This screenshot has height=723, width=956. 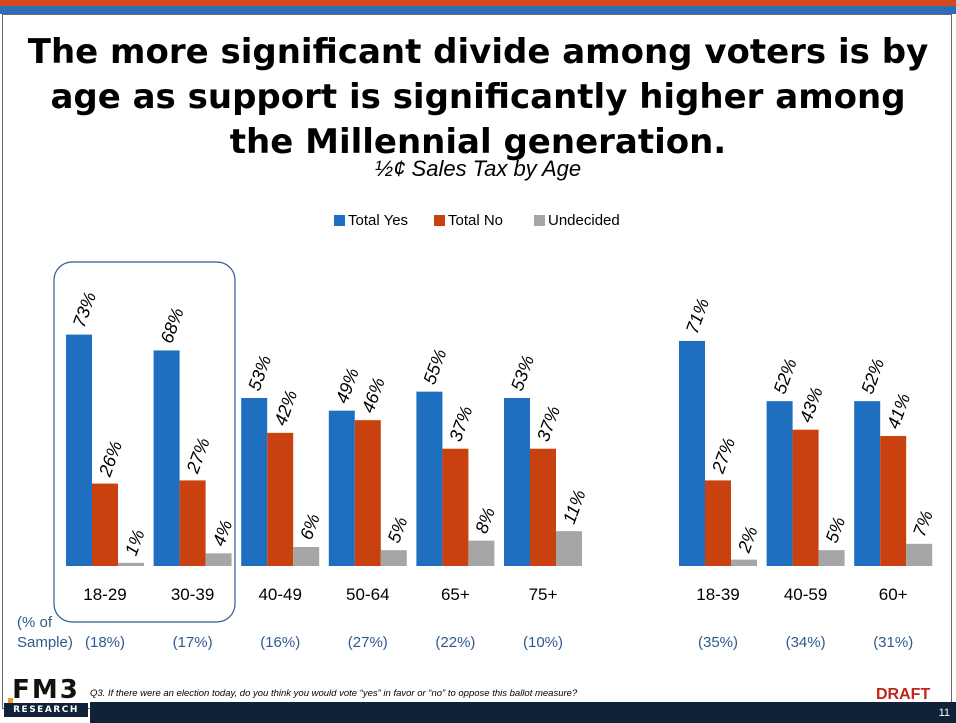 I want to click on sample-size-18-39: (35%), so click(x=718, y=642).